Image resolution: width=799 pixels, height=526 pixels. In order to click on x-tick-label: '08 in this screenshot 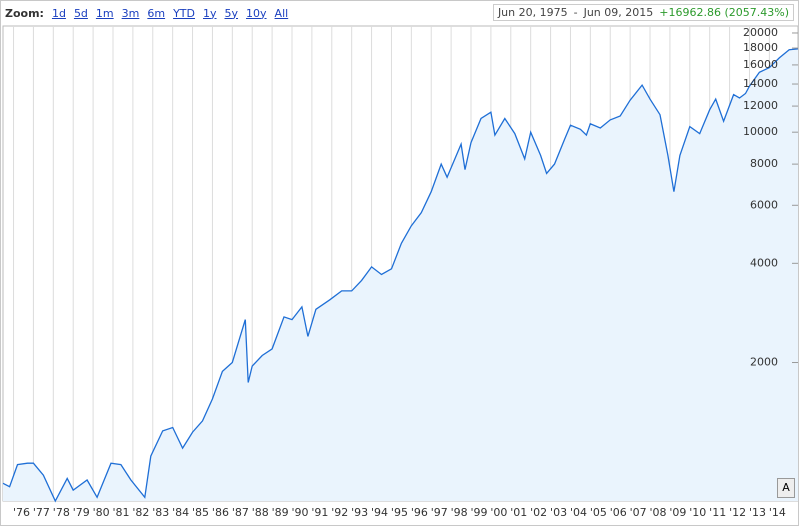, I will do `click(658, 512)`.